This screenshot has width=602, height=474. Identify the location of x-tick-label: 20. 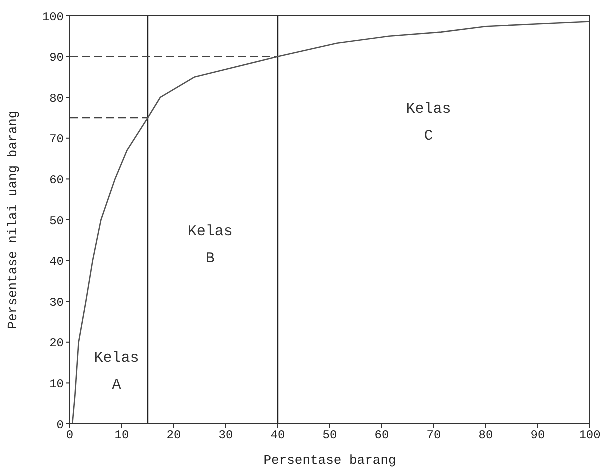
(174, 435).